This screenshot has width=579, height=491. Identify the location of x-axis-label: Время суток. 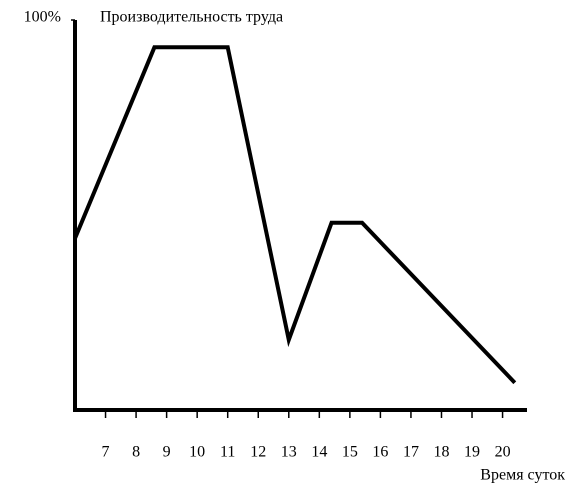
(522, 475).